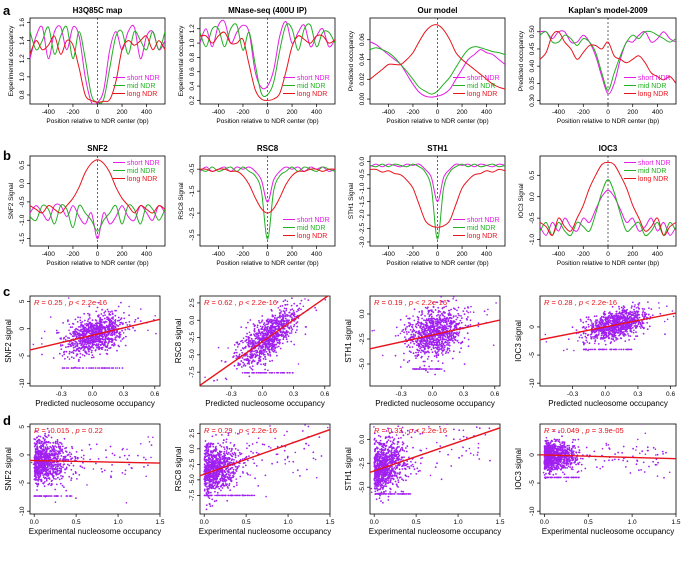 The height and width of the screenshot is (568, 684). What do you see at coordinates (573, 394) in the screenshot?
I see `x-tick-label: -0.3` at bounding box center [573, 394].